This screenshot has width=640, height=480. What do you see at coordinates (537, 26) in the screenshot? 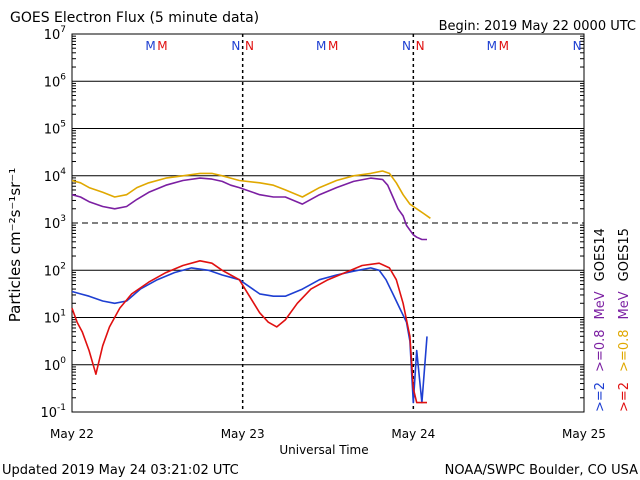
I see `begin-label: Begin: 2019 May 22 0000 UTC` at bounding box center [537, 26].